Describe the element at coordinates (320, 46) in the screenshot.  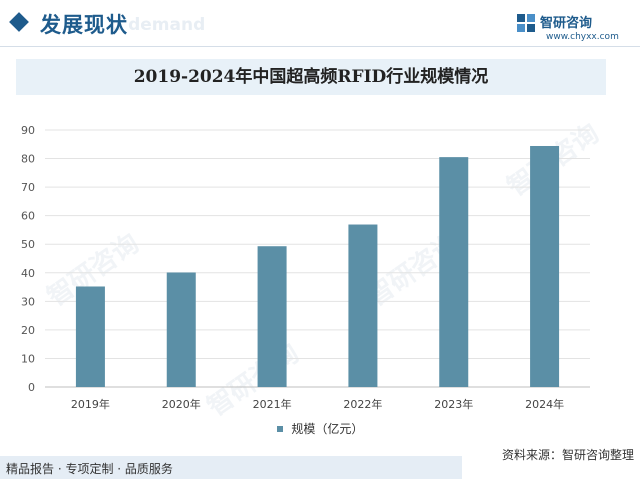
I see `header-divider` at that location.